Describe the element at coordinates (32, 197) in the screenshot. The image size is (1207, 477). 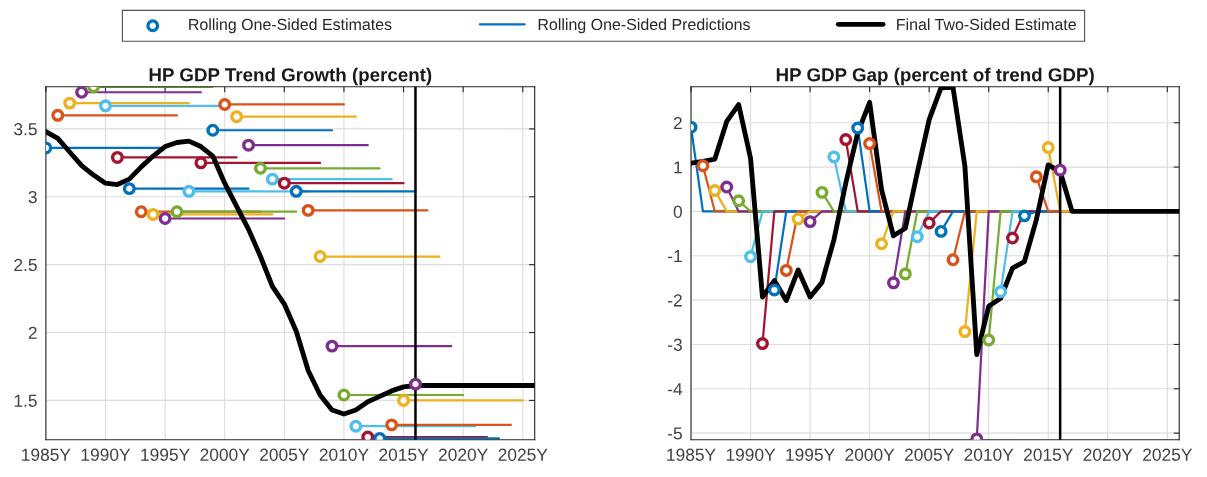
I see `y-tick-label: 3` at that location.